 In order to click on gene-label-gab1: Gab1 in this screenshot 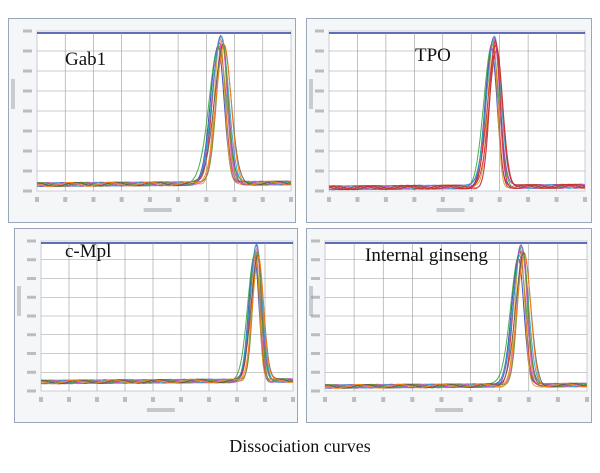, I will do `click(86, 59)`.